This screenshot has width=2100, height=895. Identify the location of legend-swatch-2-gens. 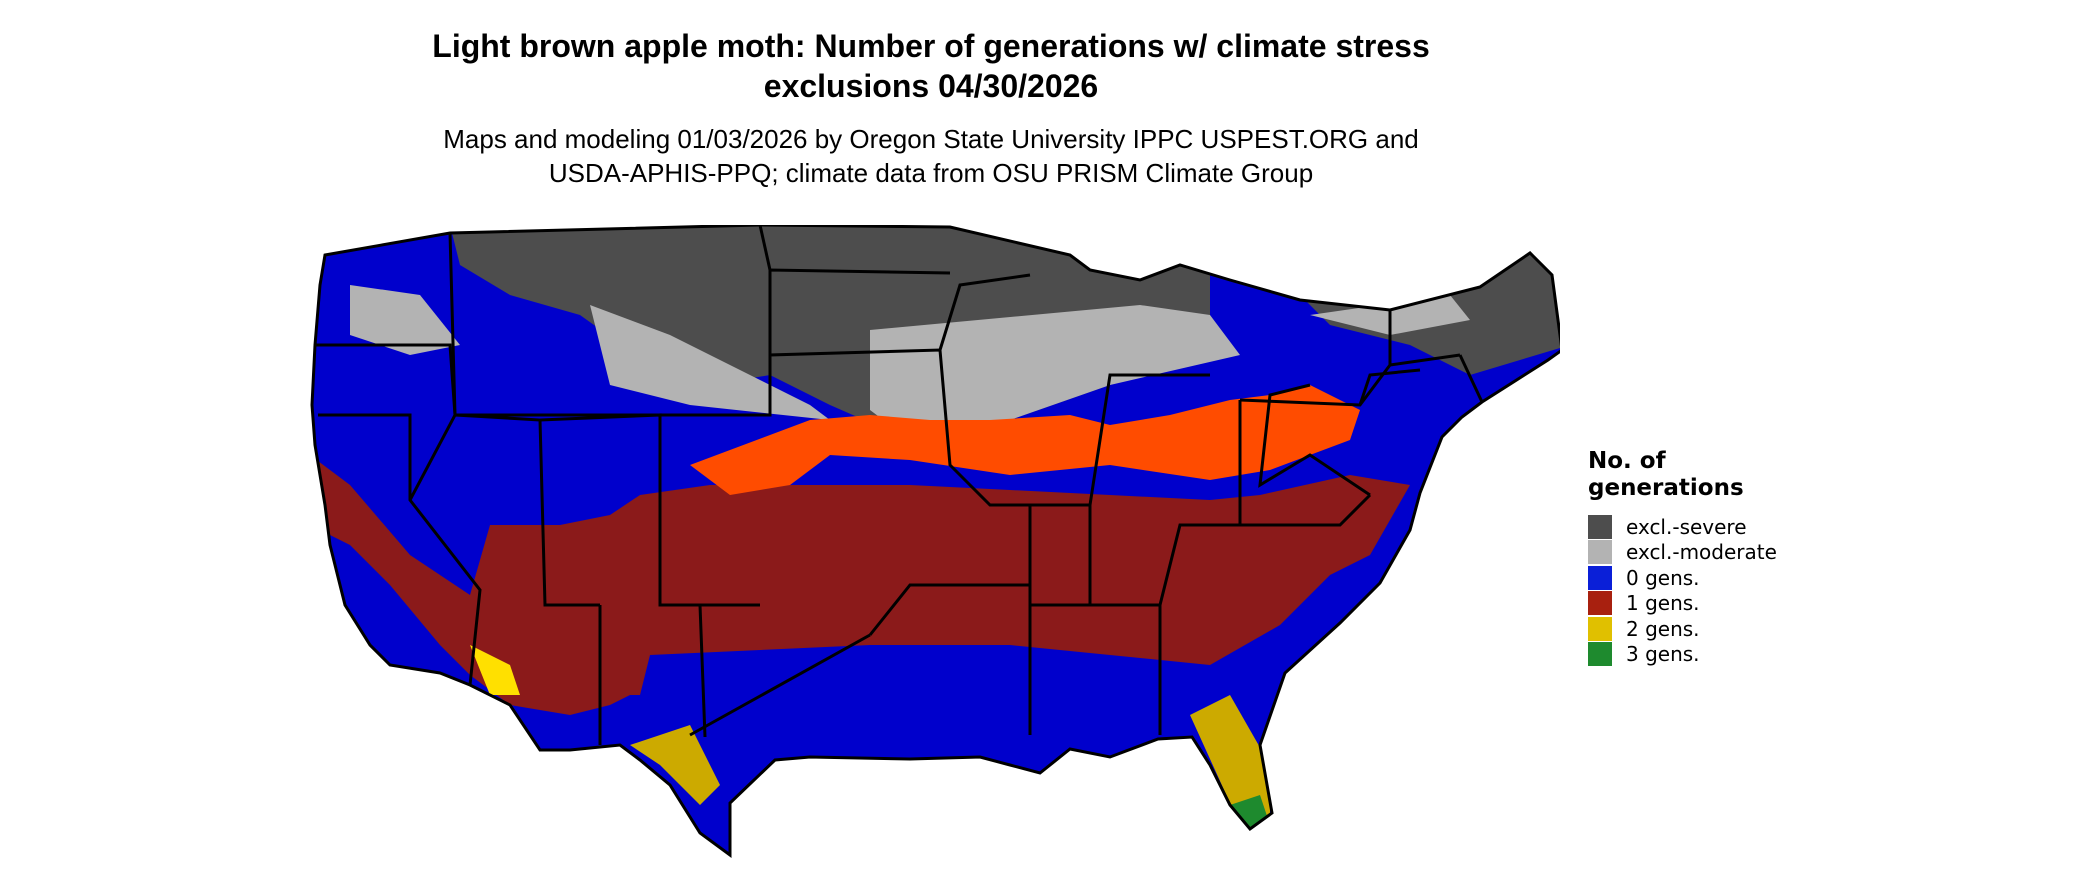
(1600, 628).